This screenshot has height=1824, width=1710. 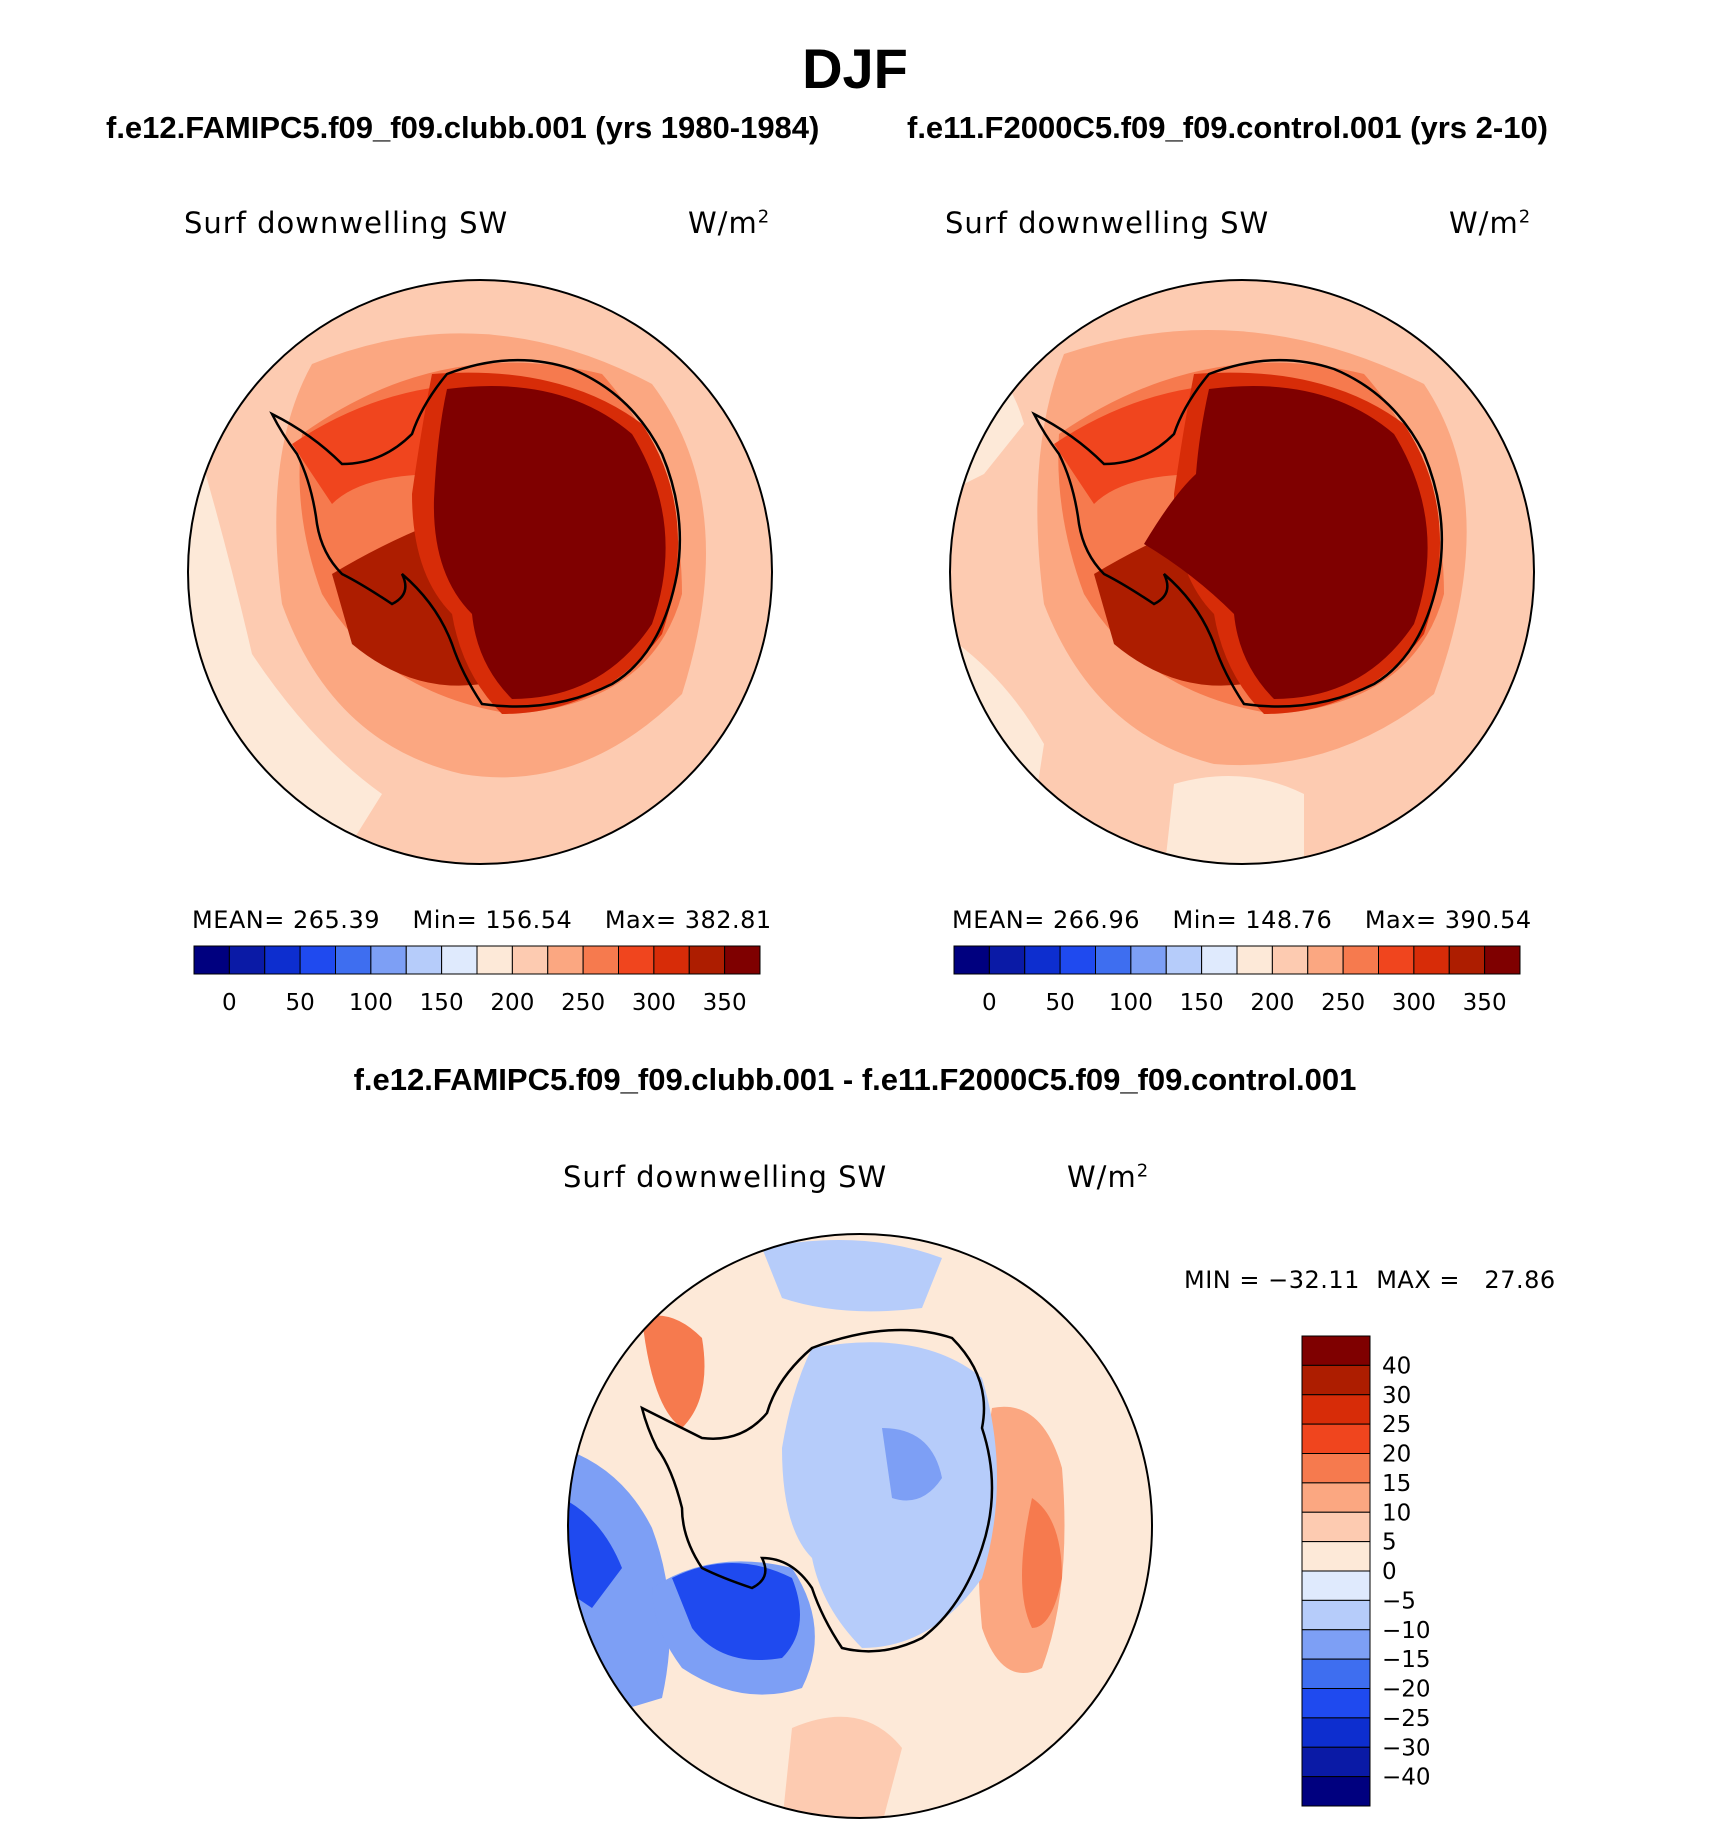 What do you see at coordinates (1059, 1003) in the screenshot?
I see `panel2-colorbar-tick: 50` at bounding box center [1059, 1003].